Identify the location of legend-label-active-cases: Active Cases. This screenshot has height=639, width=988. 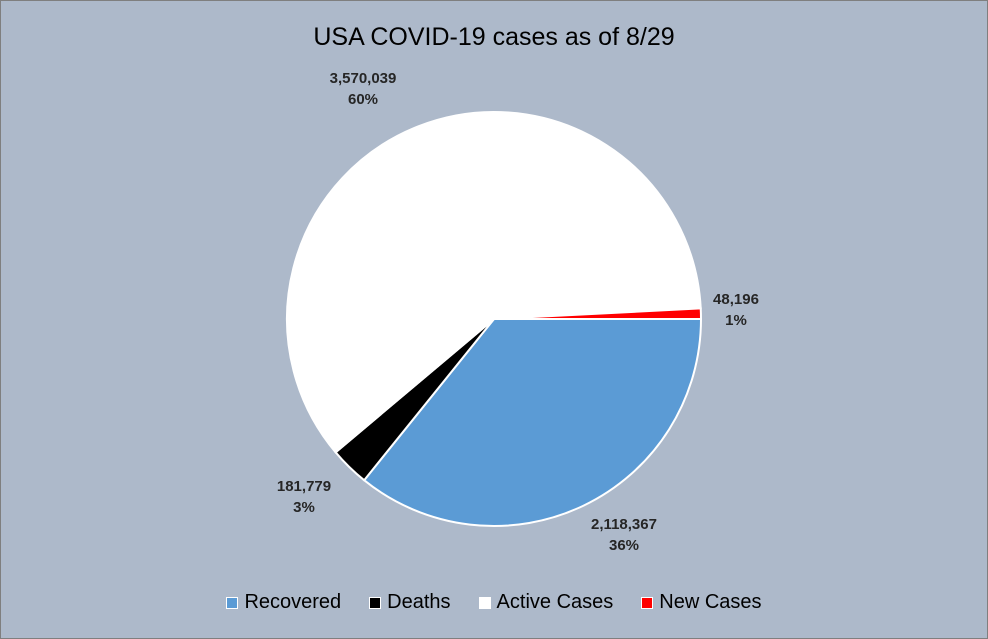
(555, 602).